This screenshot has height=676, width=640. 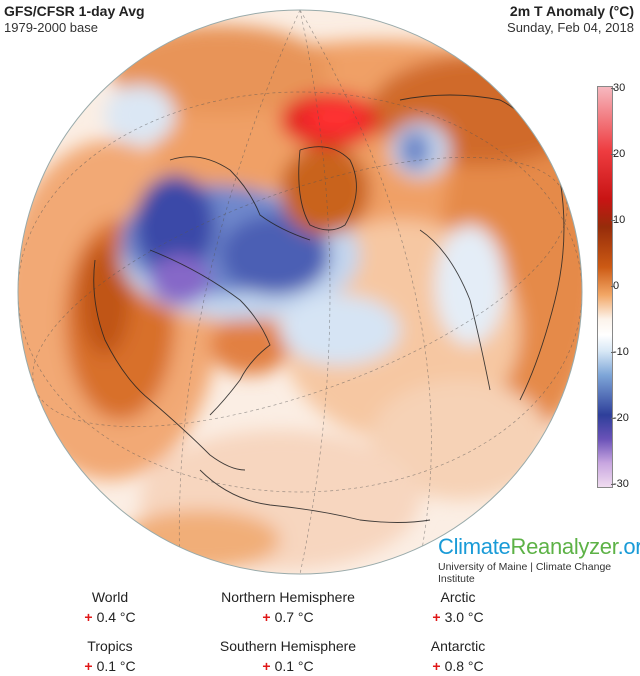 I want to click on map-title: GFS/CFSR 1-day Avg, so click(x=74, y=11).